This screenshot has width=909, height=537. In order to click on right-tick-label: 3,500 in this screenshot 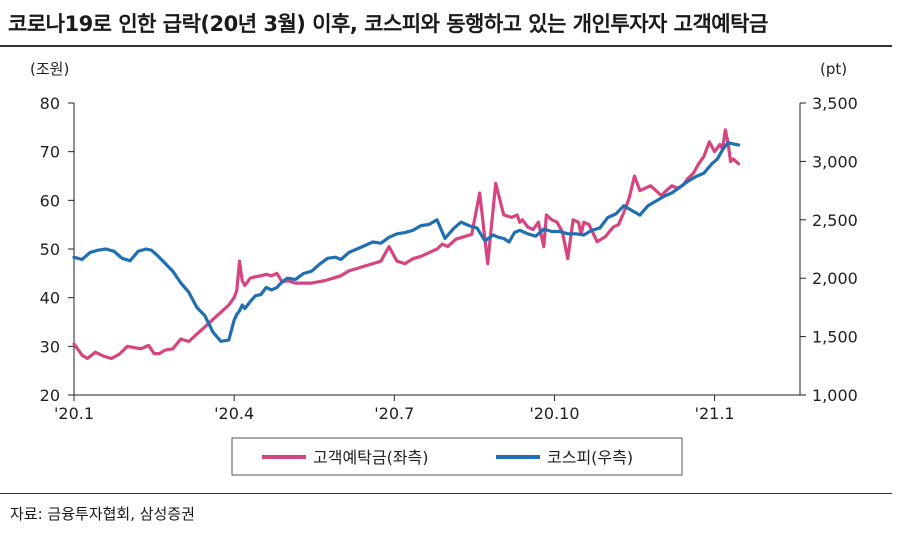, I will do `click(835, 103)`.